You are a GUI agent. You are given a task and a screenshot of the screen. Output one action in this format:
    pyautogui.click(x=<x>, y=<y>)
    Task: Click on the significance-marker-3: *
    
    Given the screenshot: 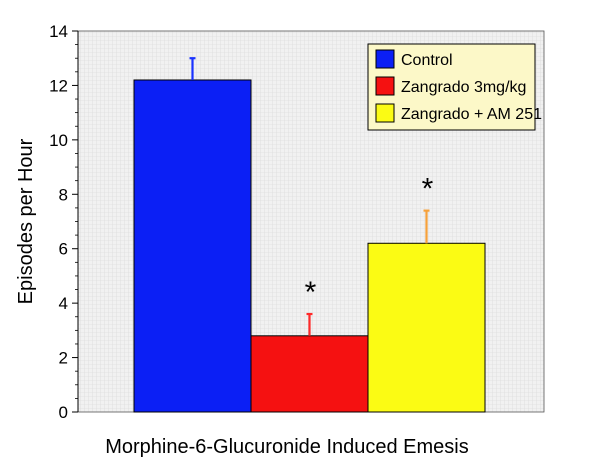 What is the action you would take?
    pyautogui.click(x=428, y=189)
    